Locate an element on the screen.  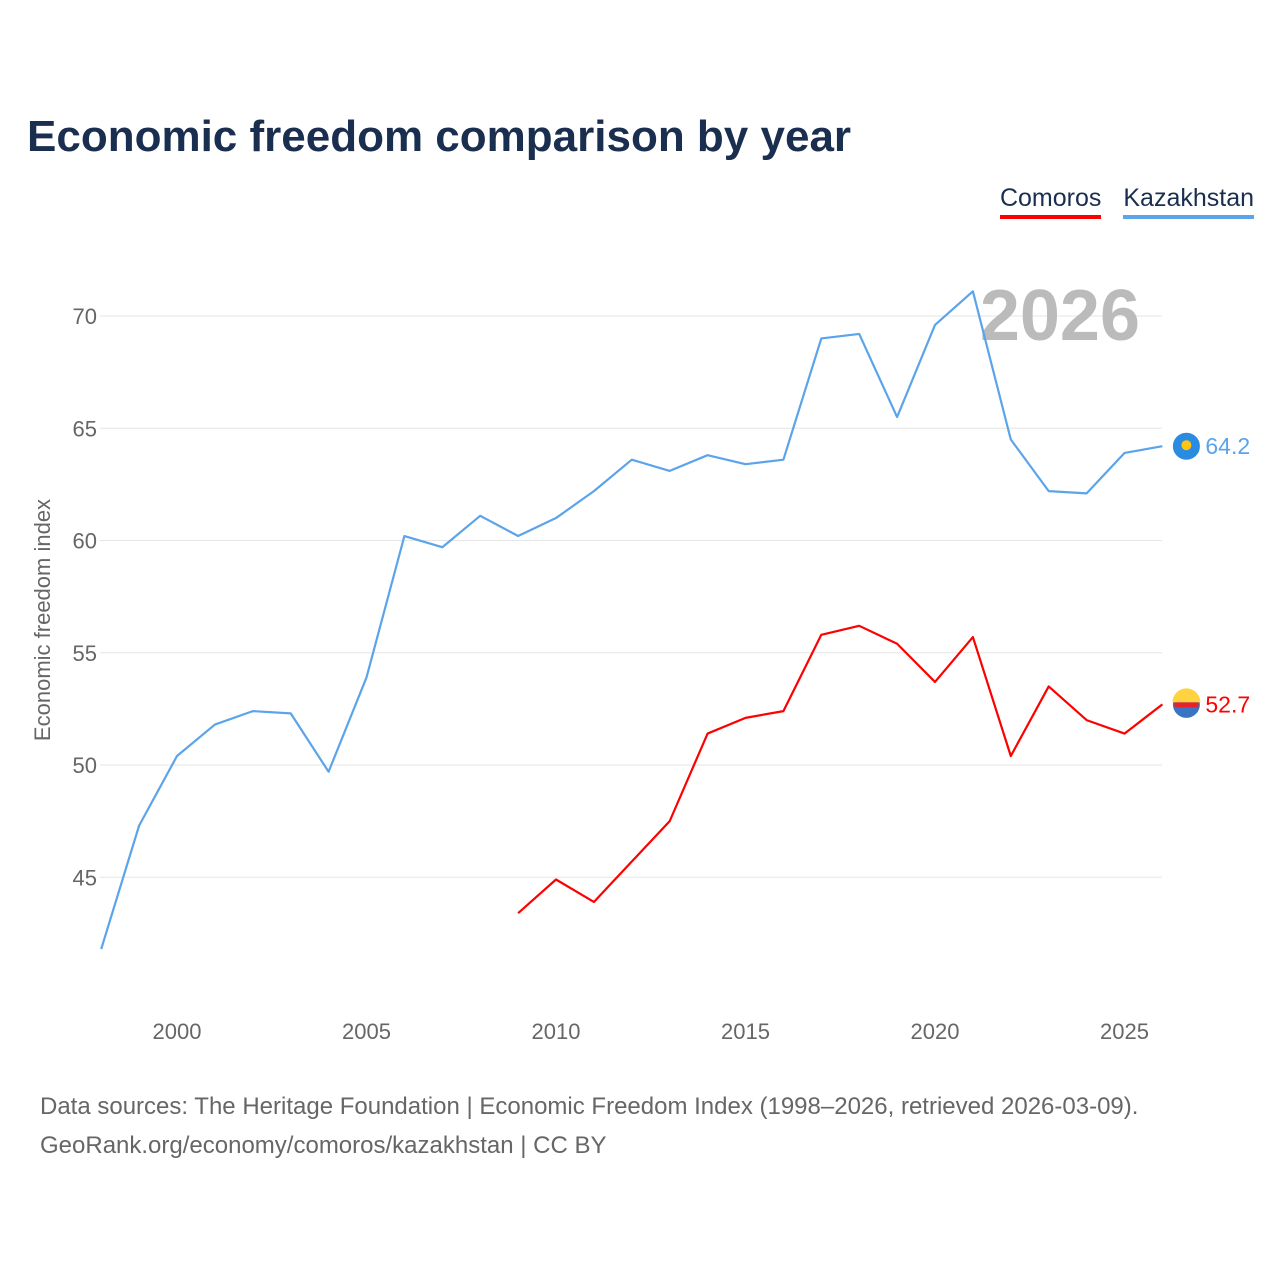
series-comoros: 52.7 is located at coordinates (883, 769).